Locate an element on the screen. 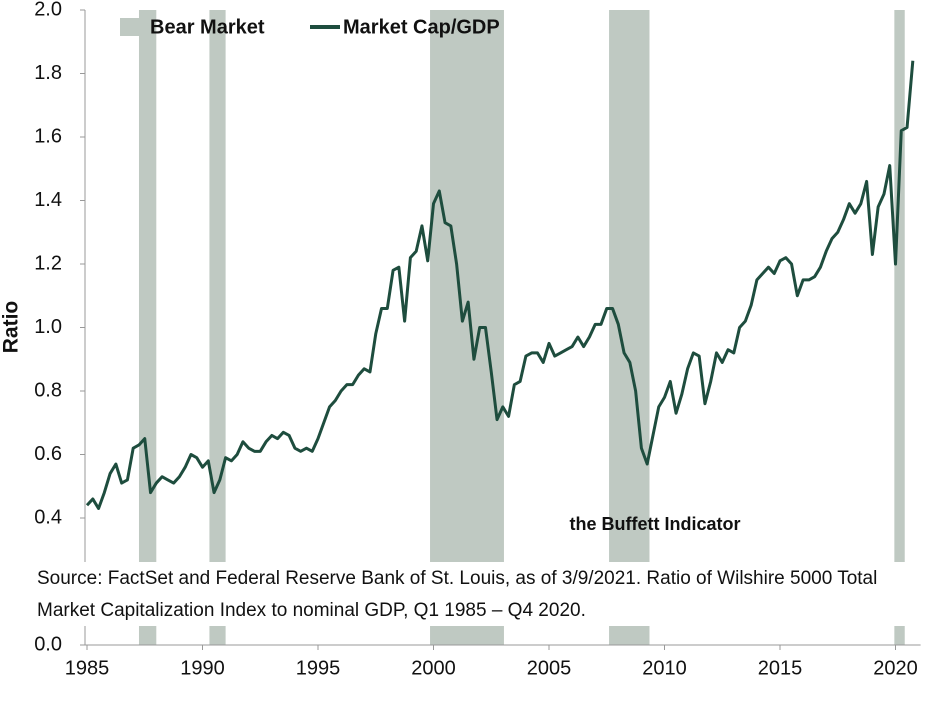 This screenshot has height=717, width=948. y-tick-label: 1.4 is located at coordinates (48, 200).